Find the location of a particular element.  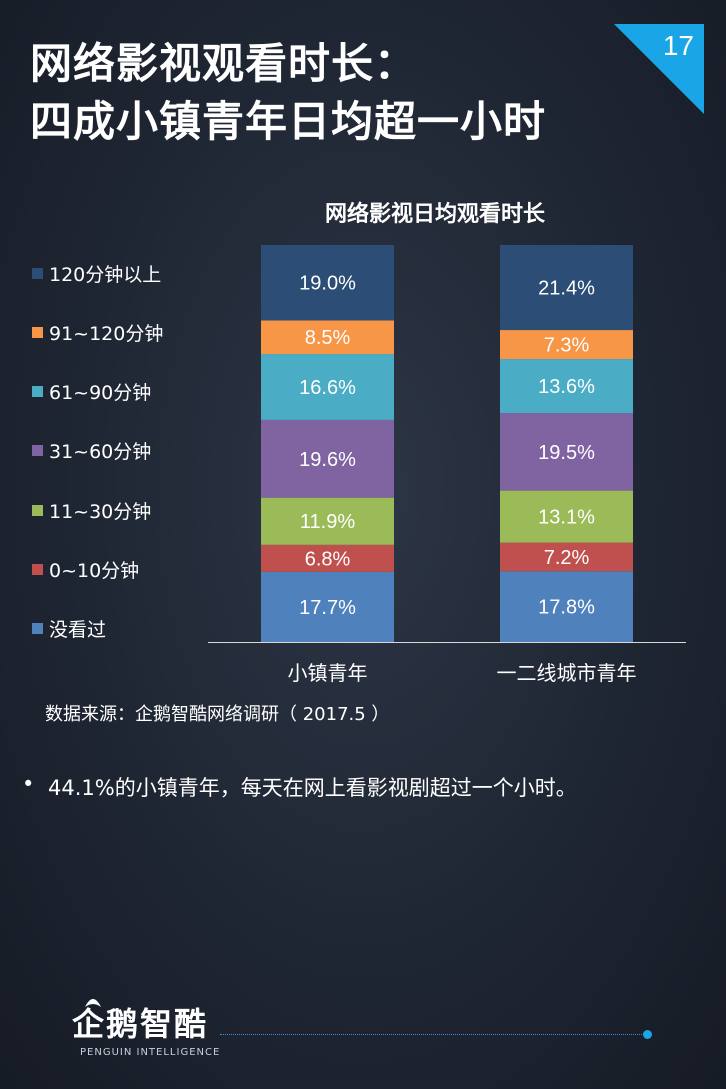

bullet-item: • 44.1%的小镇青年，每天在网上看影视剧超过一个小时。 is located at coordinates (299, 787).